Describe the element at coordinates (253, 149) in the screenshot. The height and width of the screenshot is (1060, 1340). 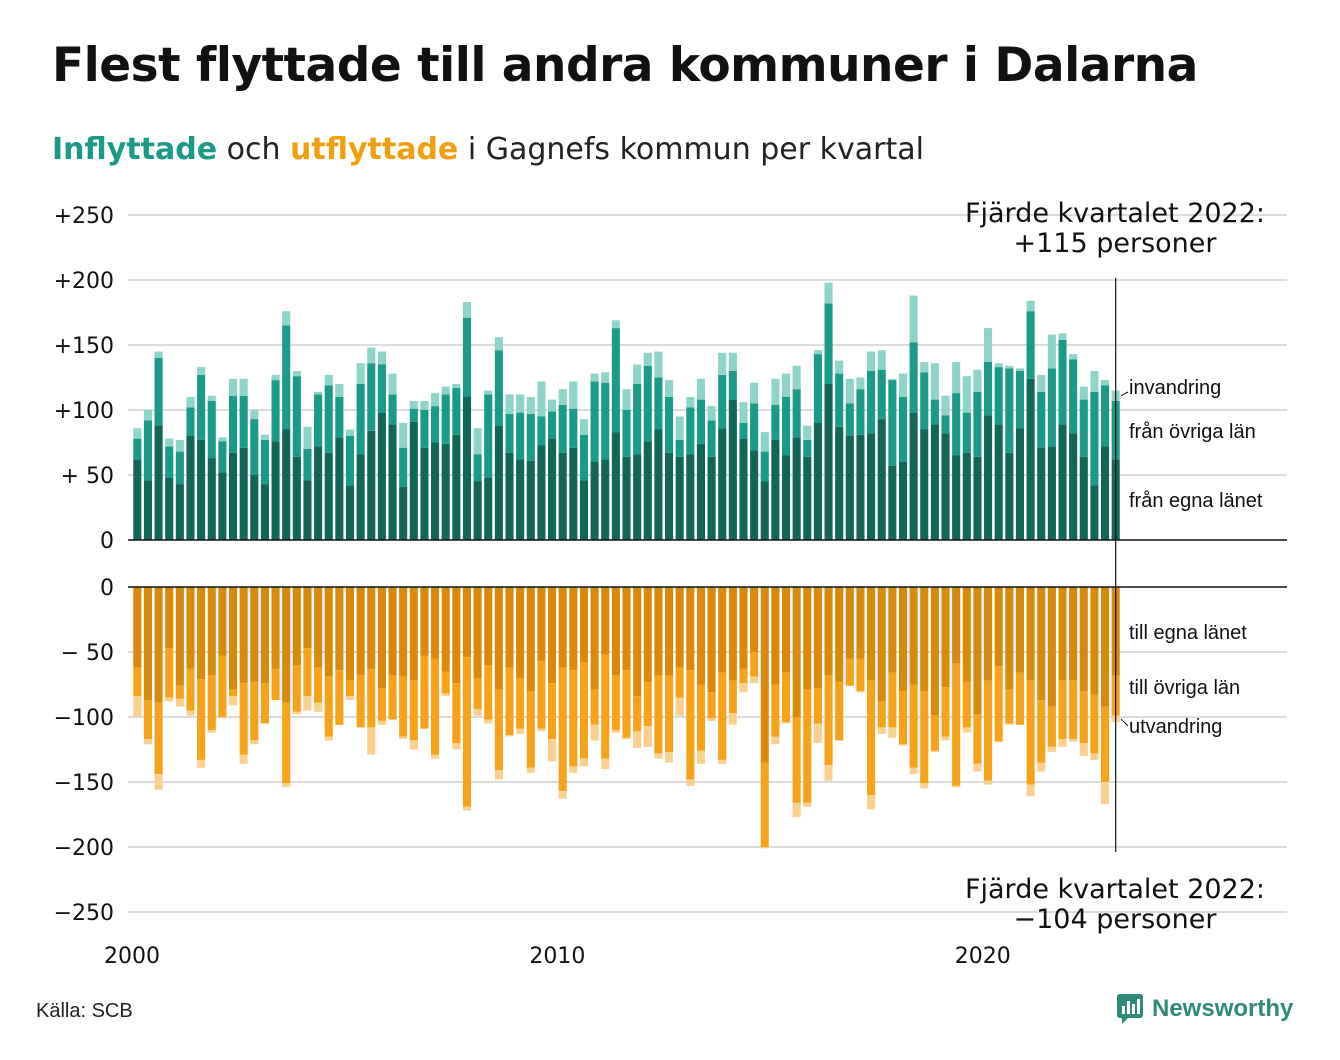
I see `subtitle-och: och` at that location.